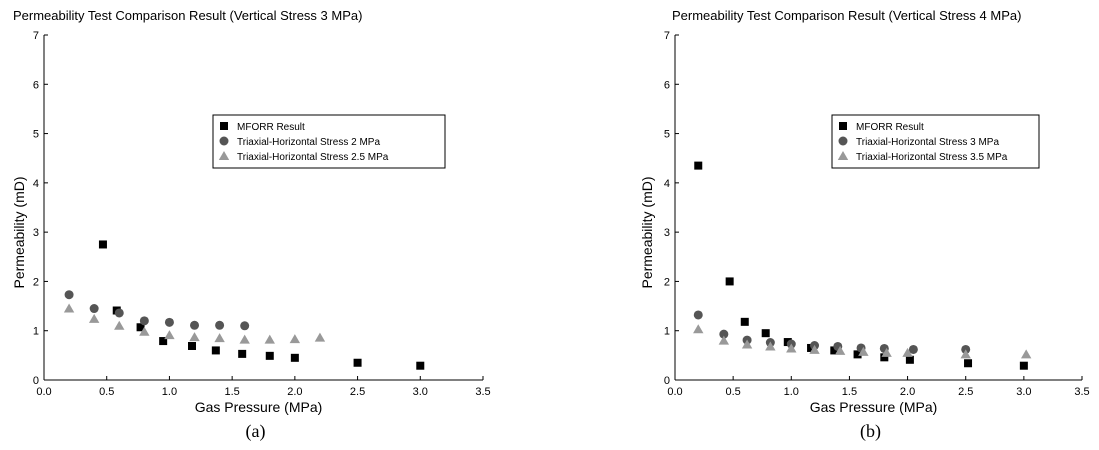 This screenshot has width=1099, height=450. Describe the element at coordinates (927, 142) in the screenshot. I see `legend-label: Triaxial-Horizontal Stress 3 MPa` at that location.